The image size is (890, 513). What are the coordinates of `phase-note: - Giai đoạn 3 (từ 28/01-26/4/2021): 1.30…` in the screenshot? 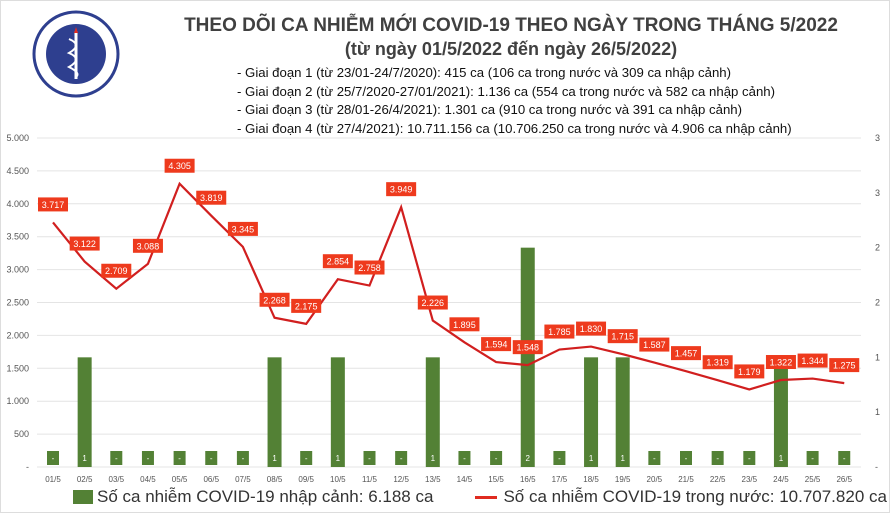 It's located at (490, 109).